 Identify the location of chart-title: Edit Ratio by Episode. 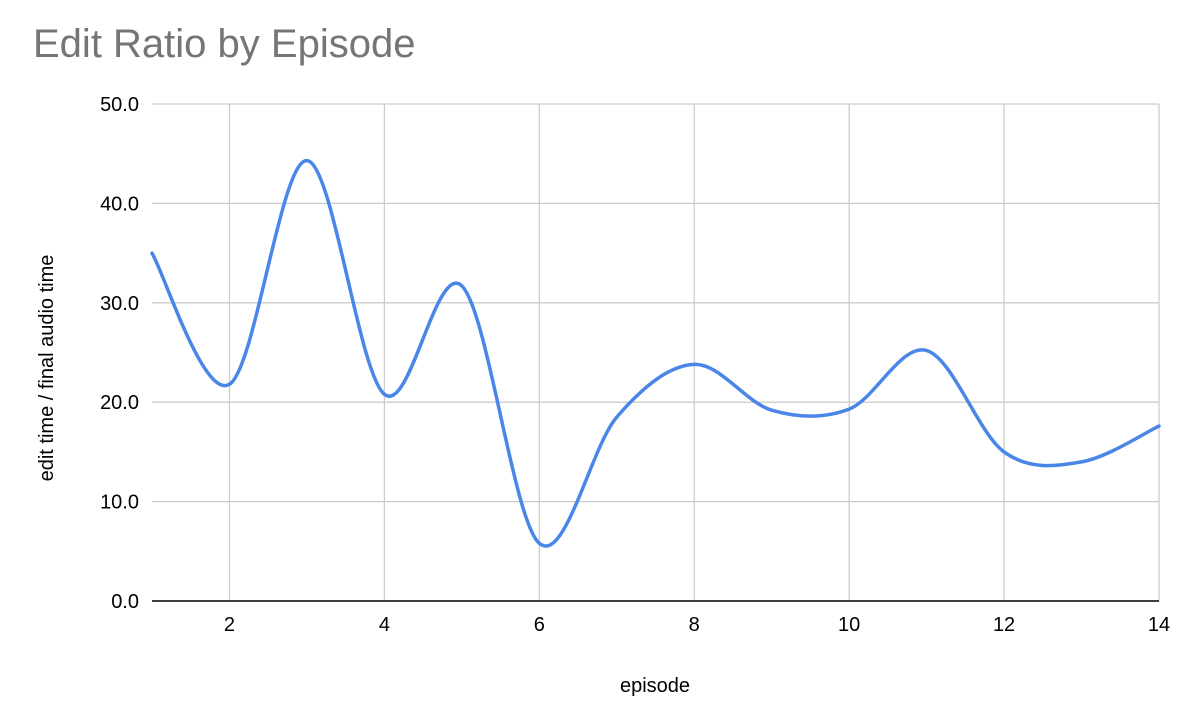
(224, 44).